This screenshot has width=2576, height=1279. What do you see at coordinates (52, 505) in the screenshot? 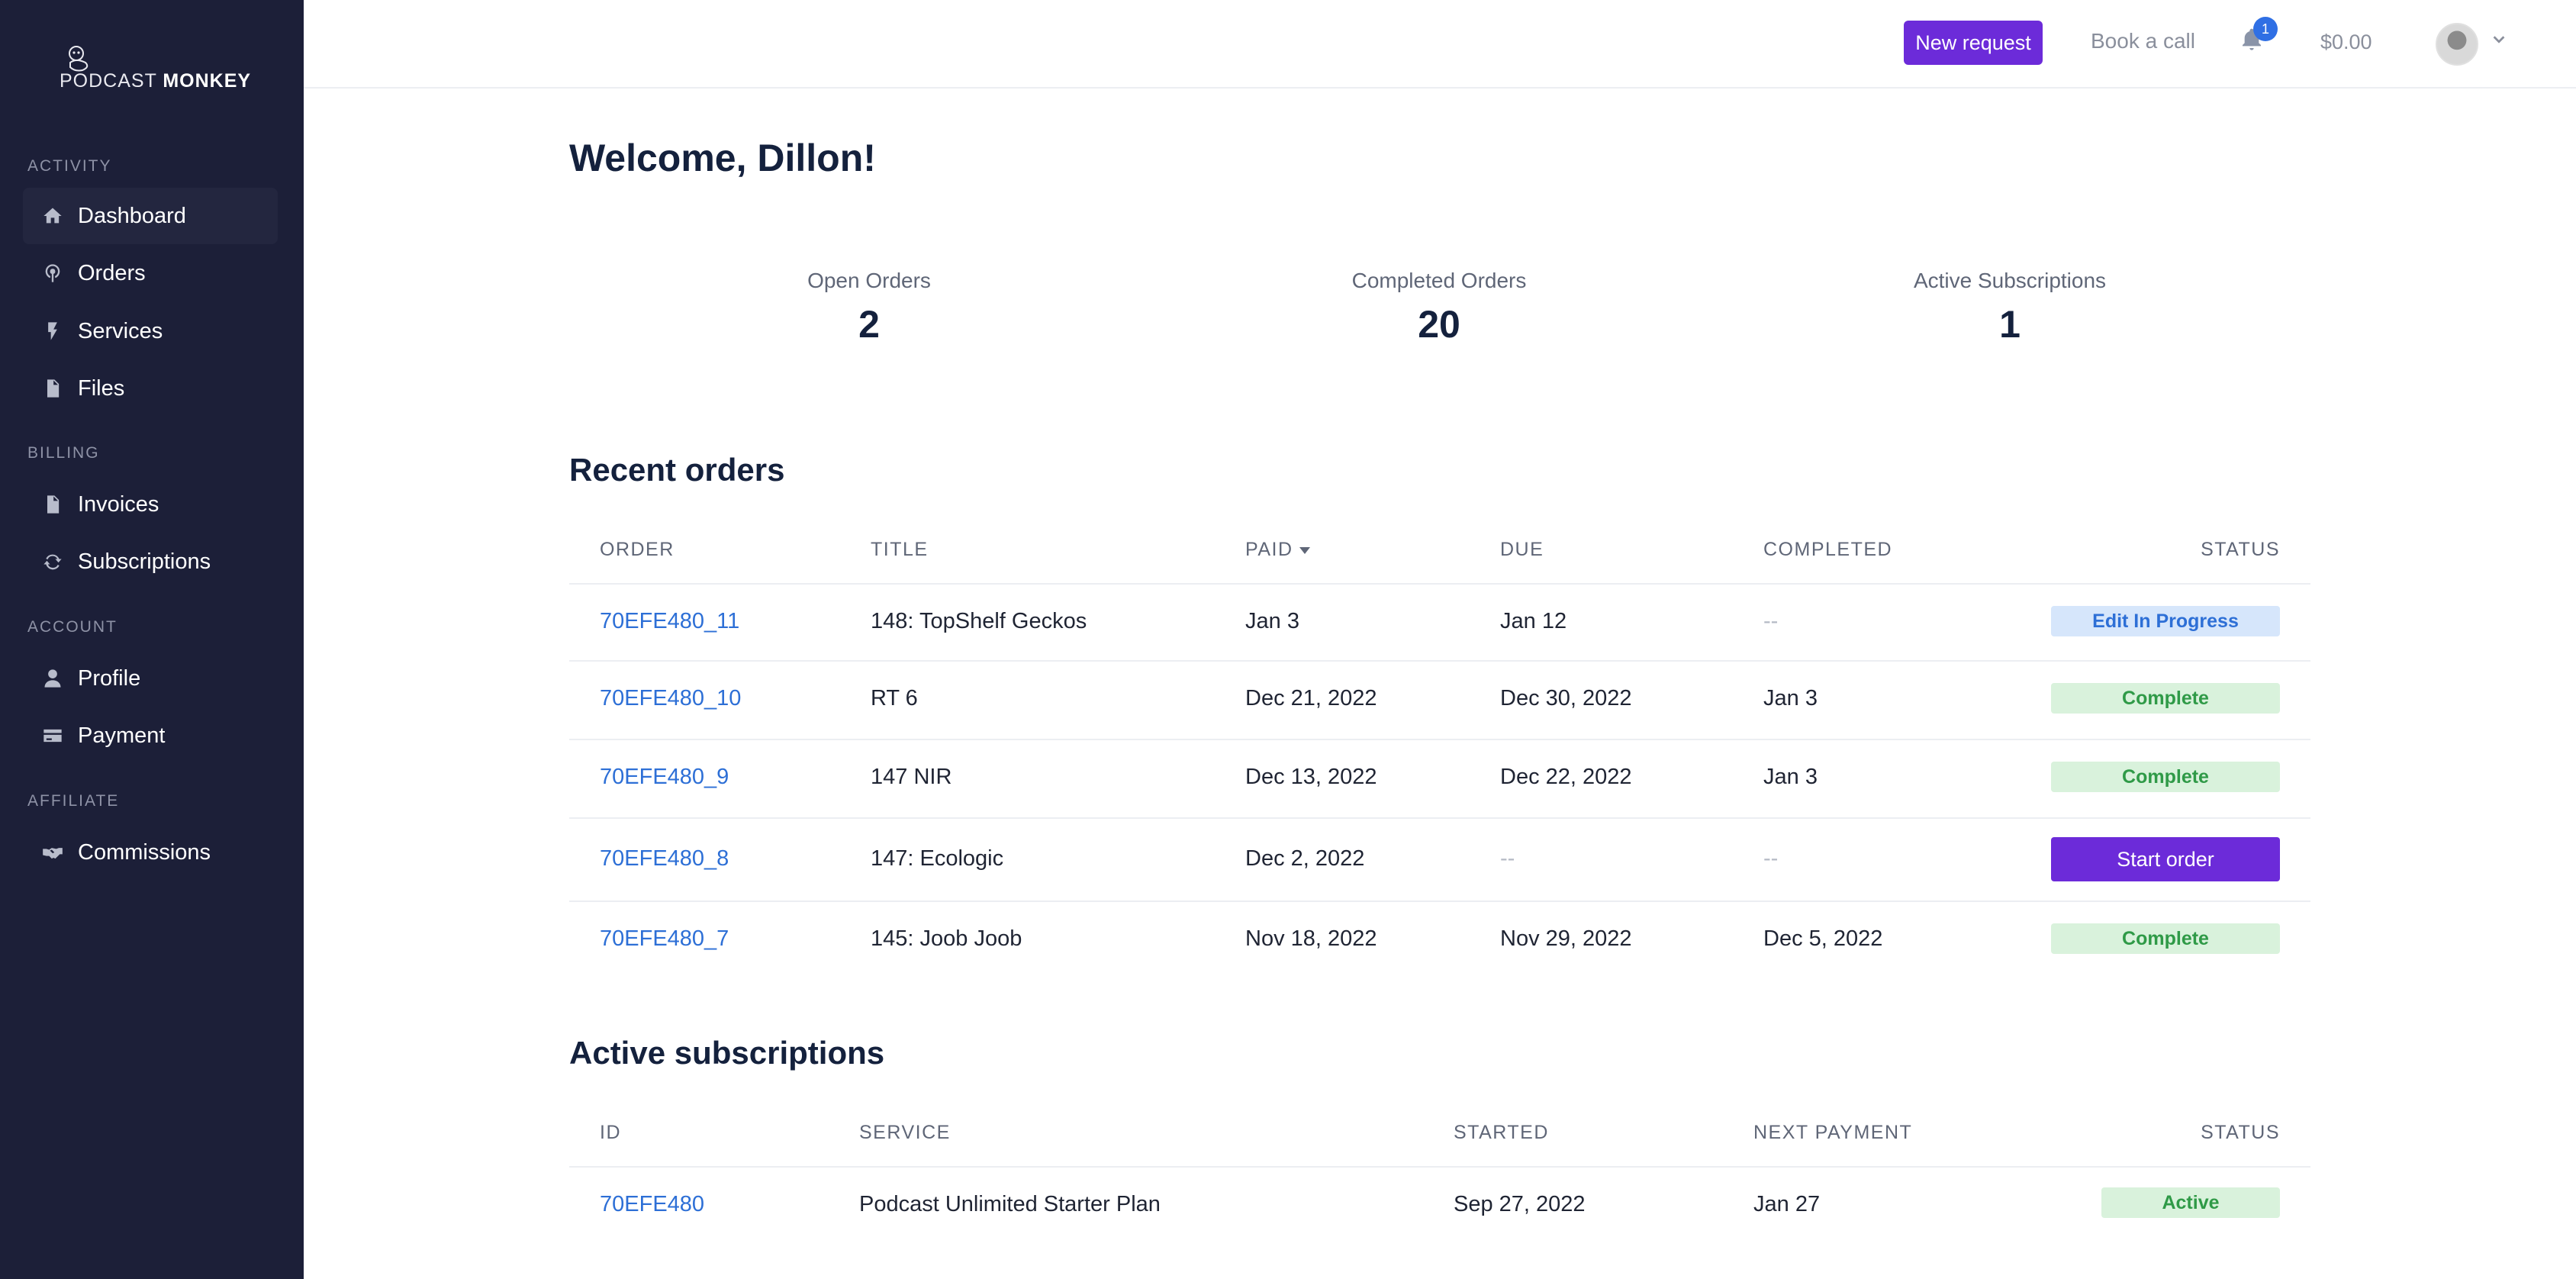
I see `invoice-icon` at bounding box center [52, 505].